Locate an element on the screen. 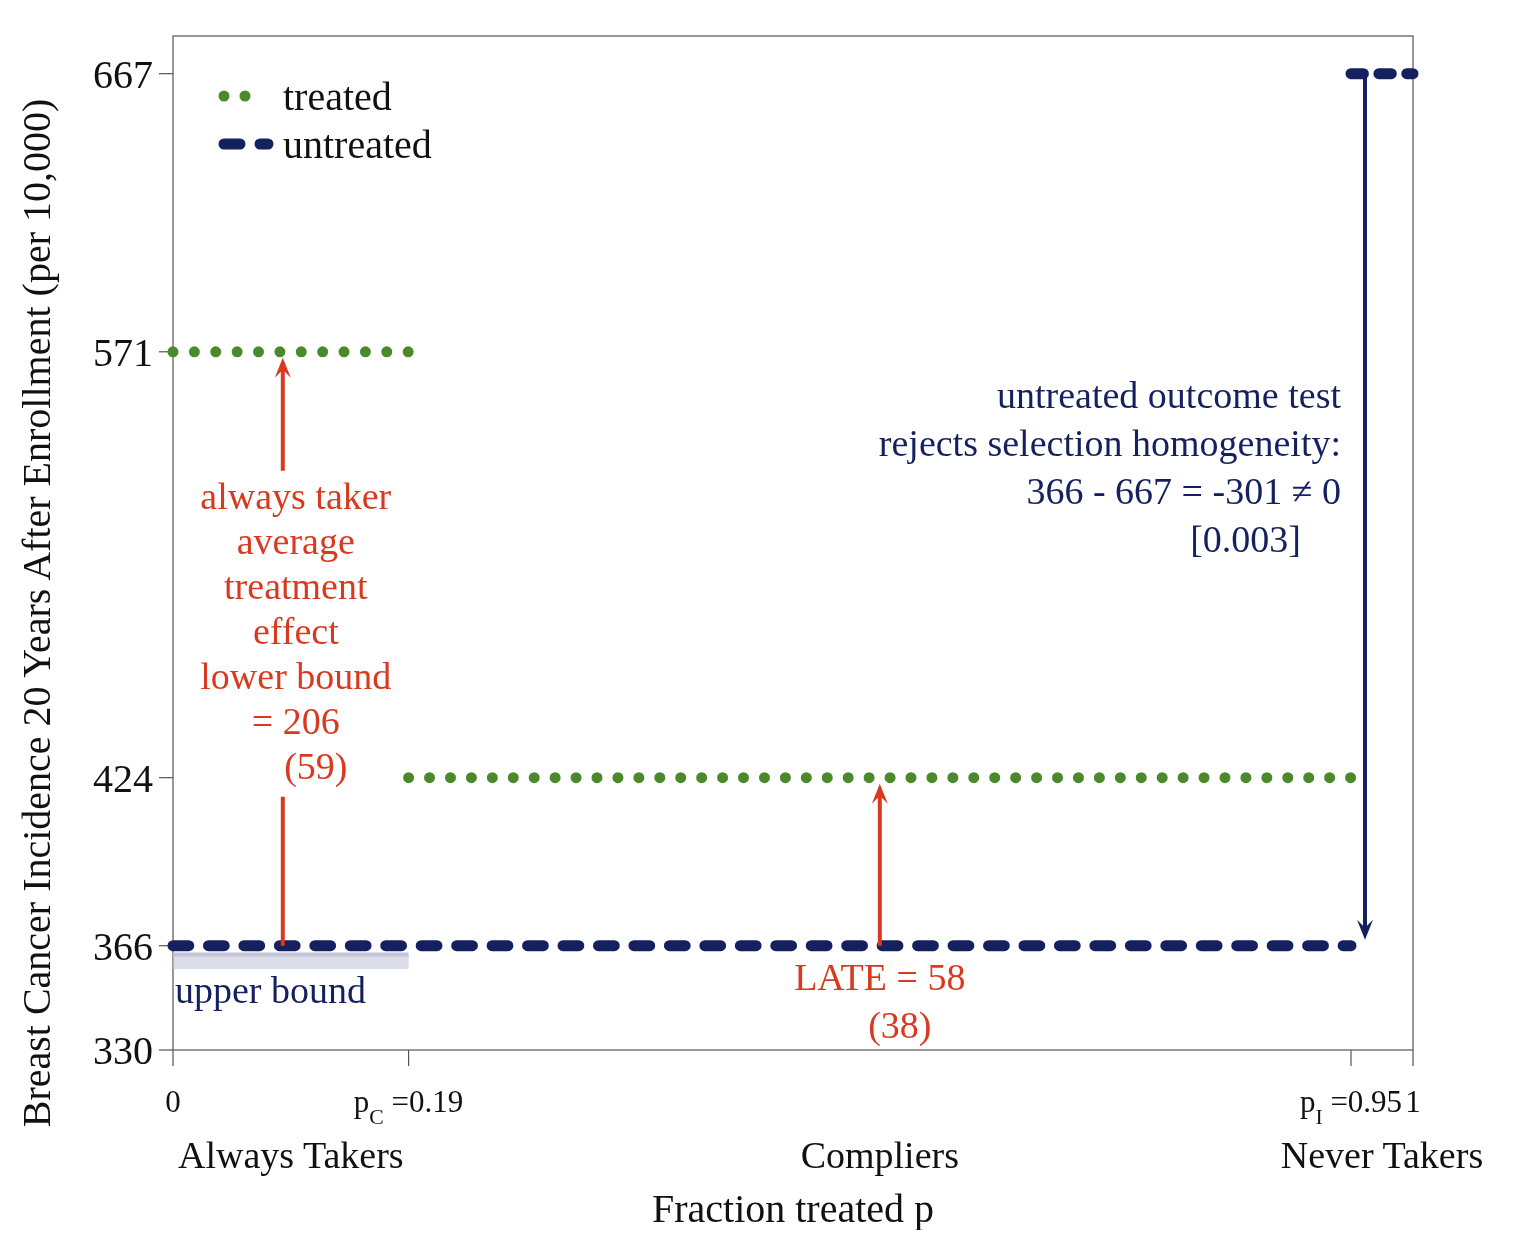 The width and height of the screenshot is (1515, 1239). text: Never Takers is located at coordinates (1382, 1155).